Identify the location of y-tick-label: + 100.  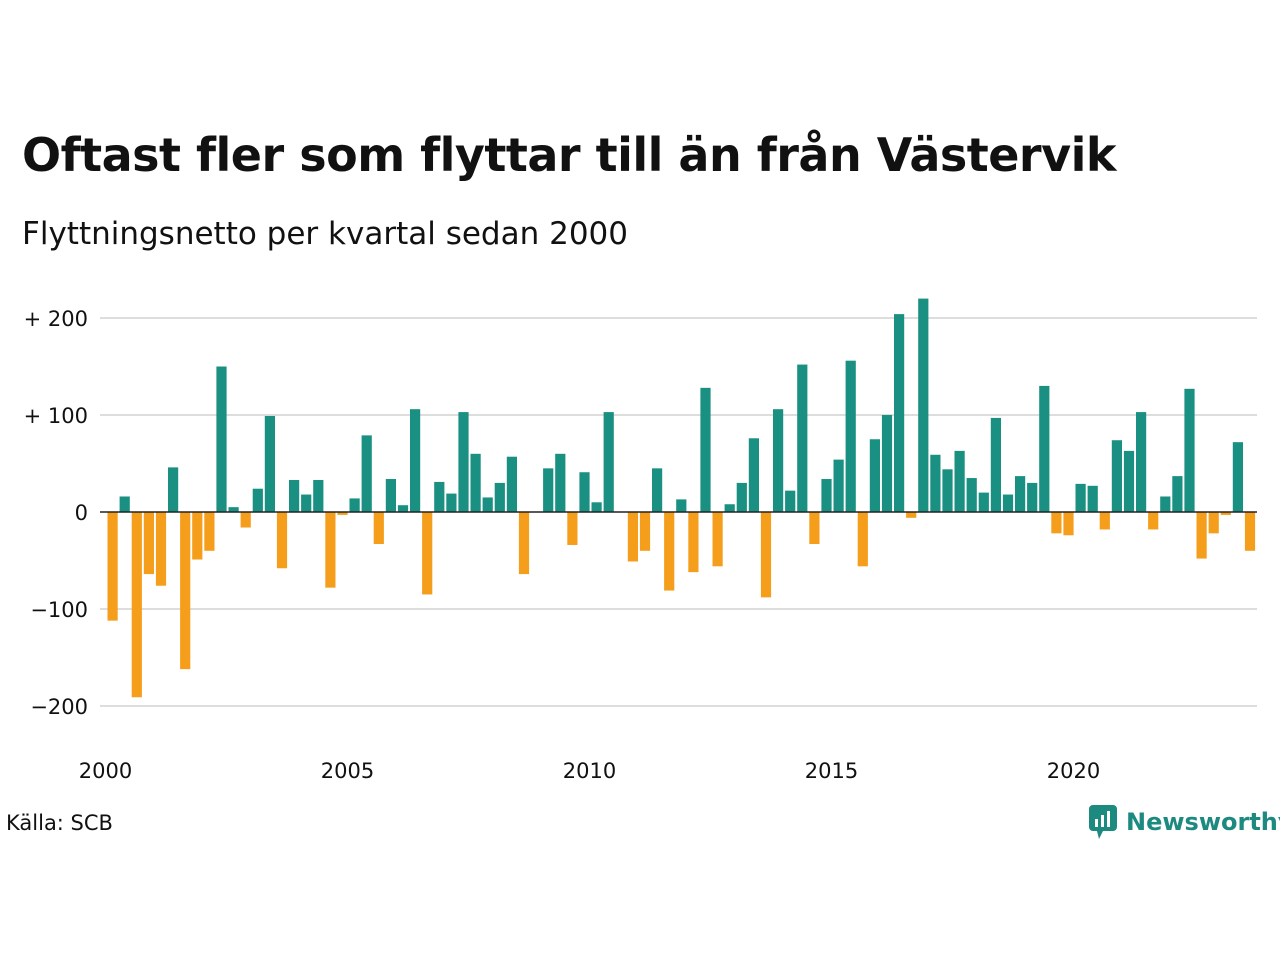
(56, 416).